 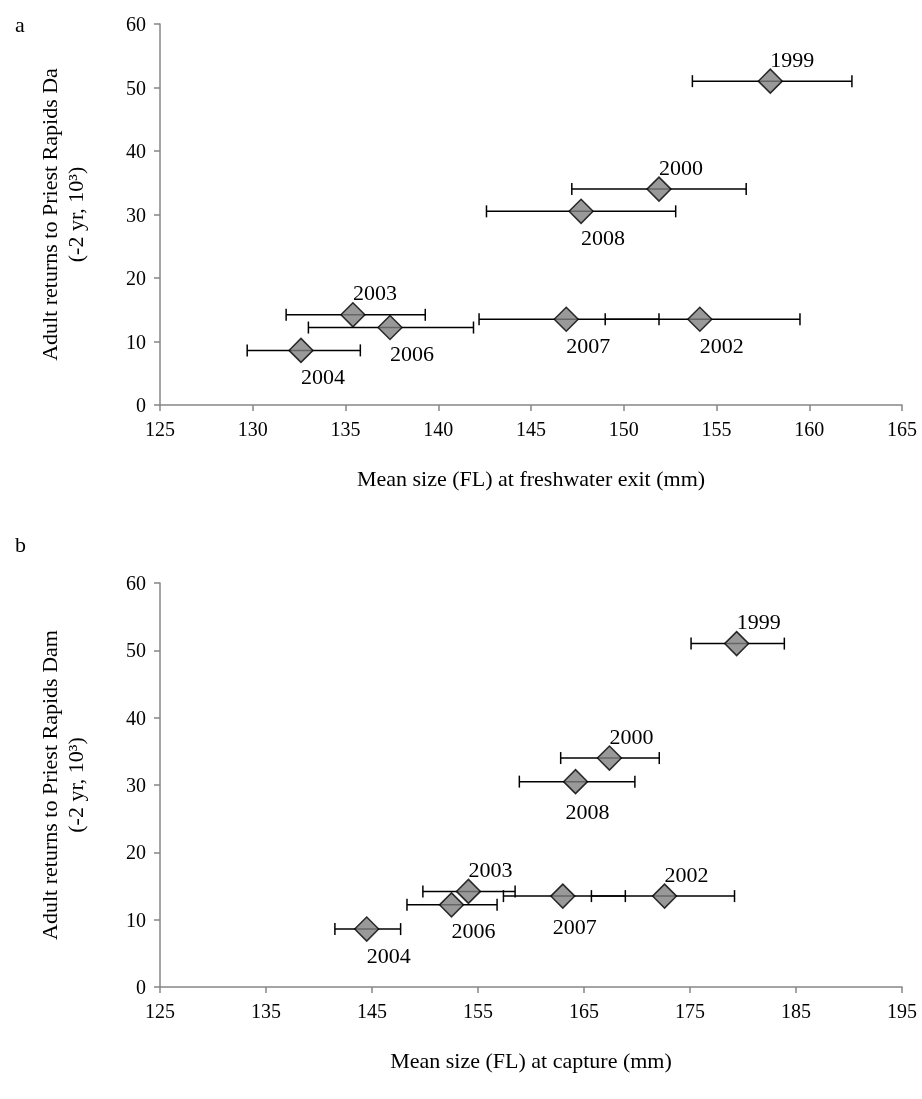 I want to click on x-tick-label: 160, so click(x=809, y=429).